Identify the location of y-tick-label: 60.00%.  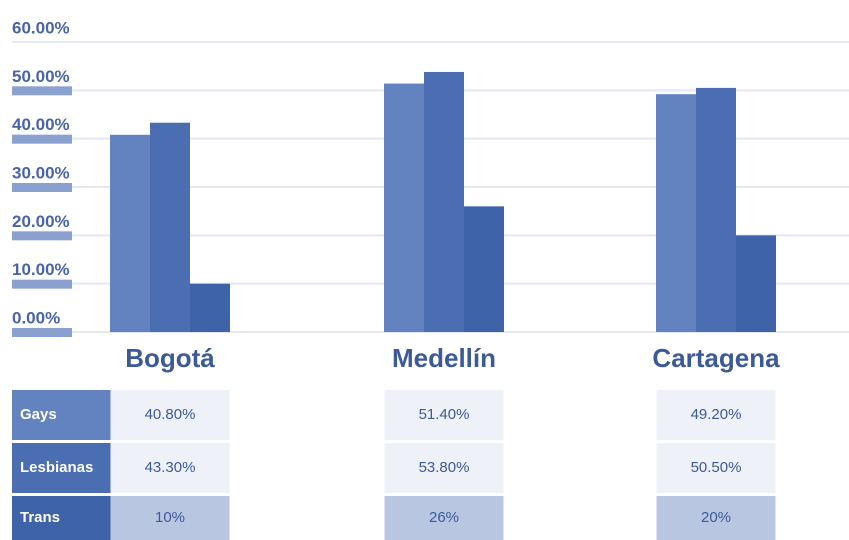
(41, 27).